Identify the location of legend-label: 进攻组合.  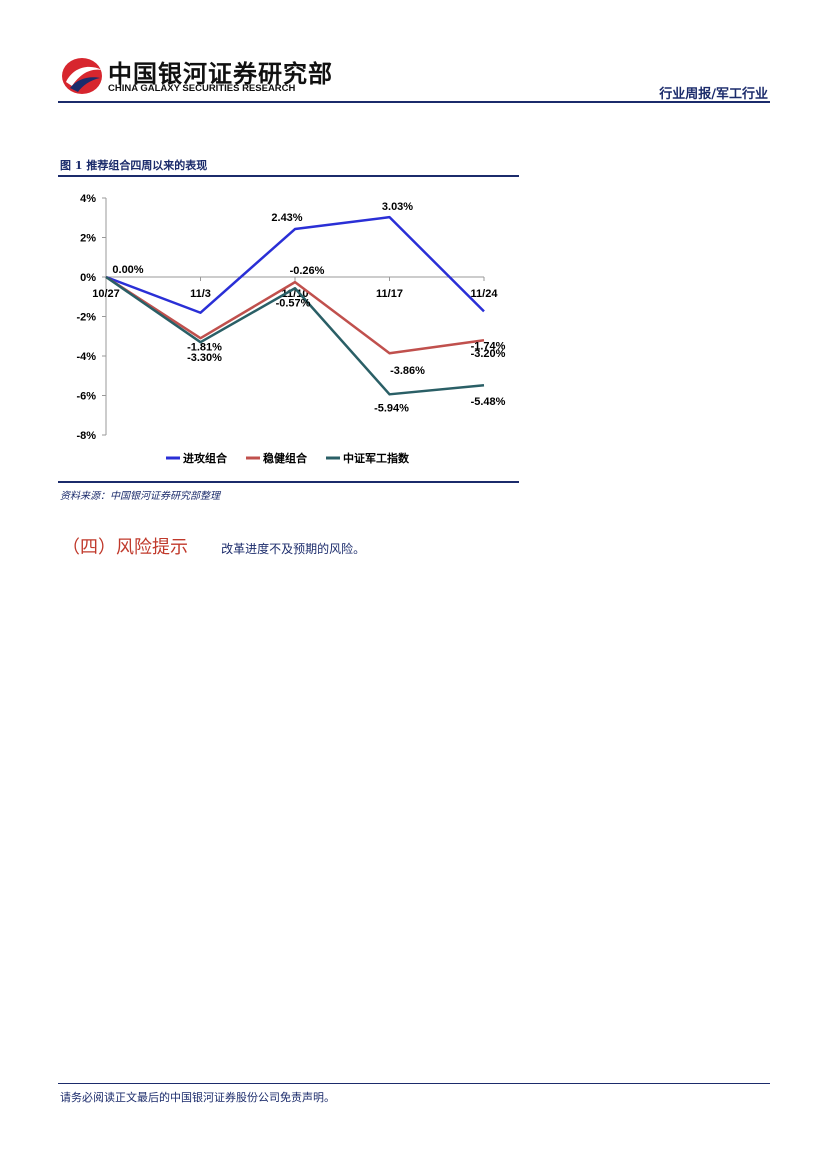
(205, 458).